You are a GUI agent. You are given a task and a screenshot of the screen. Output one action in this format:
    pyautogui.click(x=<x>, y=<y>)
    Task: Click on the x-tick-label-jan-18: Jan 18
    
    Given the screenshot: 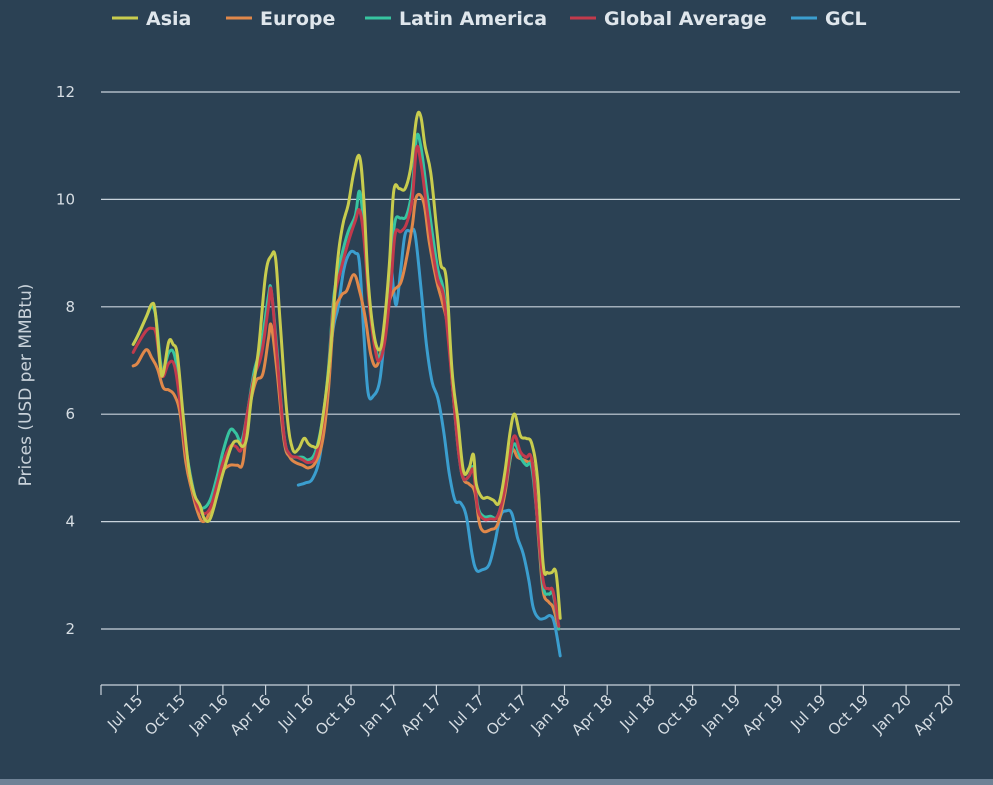 What is the action you would take?
    pyautogui.click(x=550, y=714)
    